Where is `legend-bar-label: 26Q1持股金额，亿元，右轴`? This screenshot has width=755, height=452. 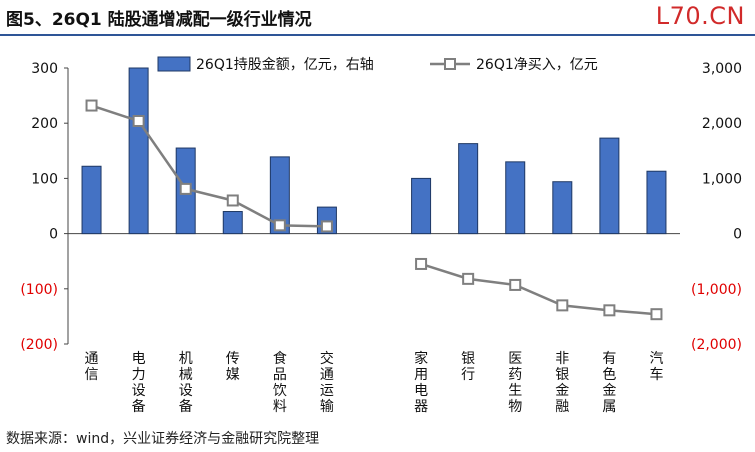 legend-bar-label: 26Q1持股金额，亿元，右轴 is located at coordinates (285, 65).